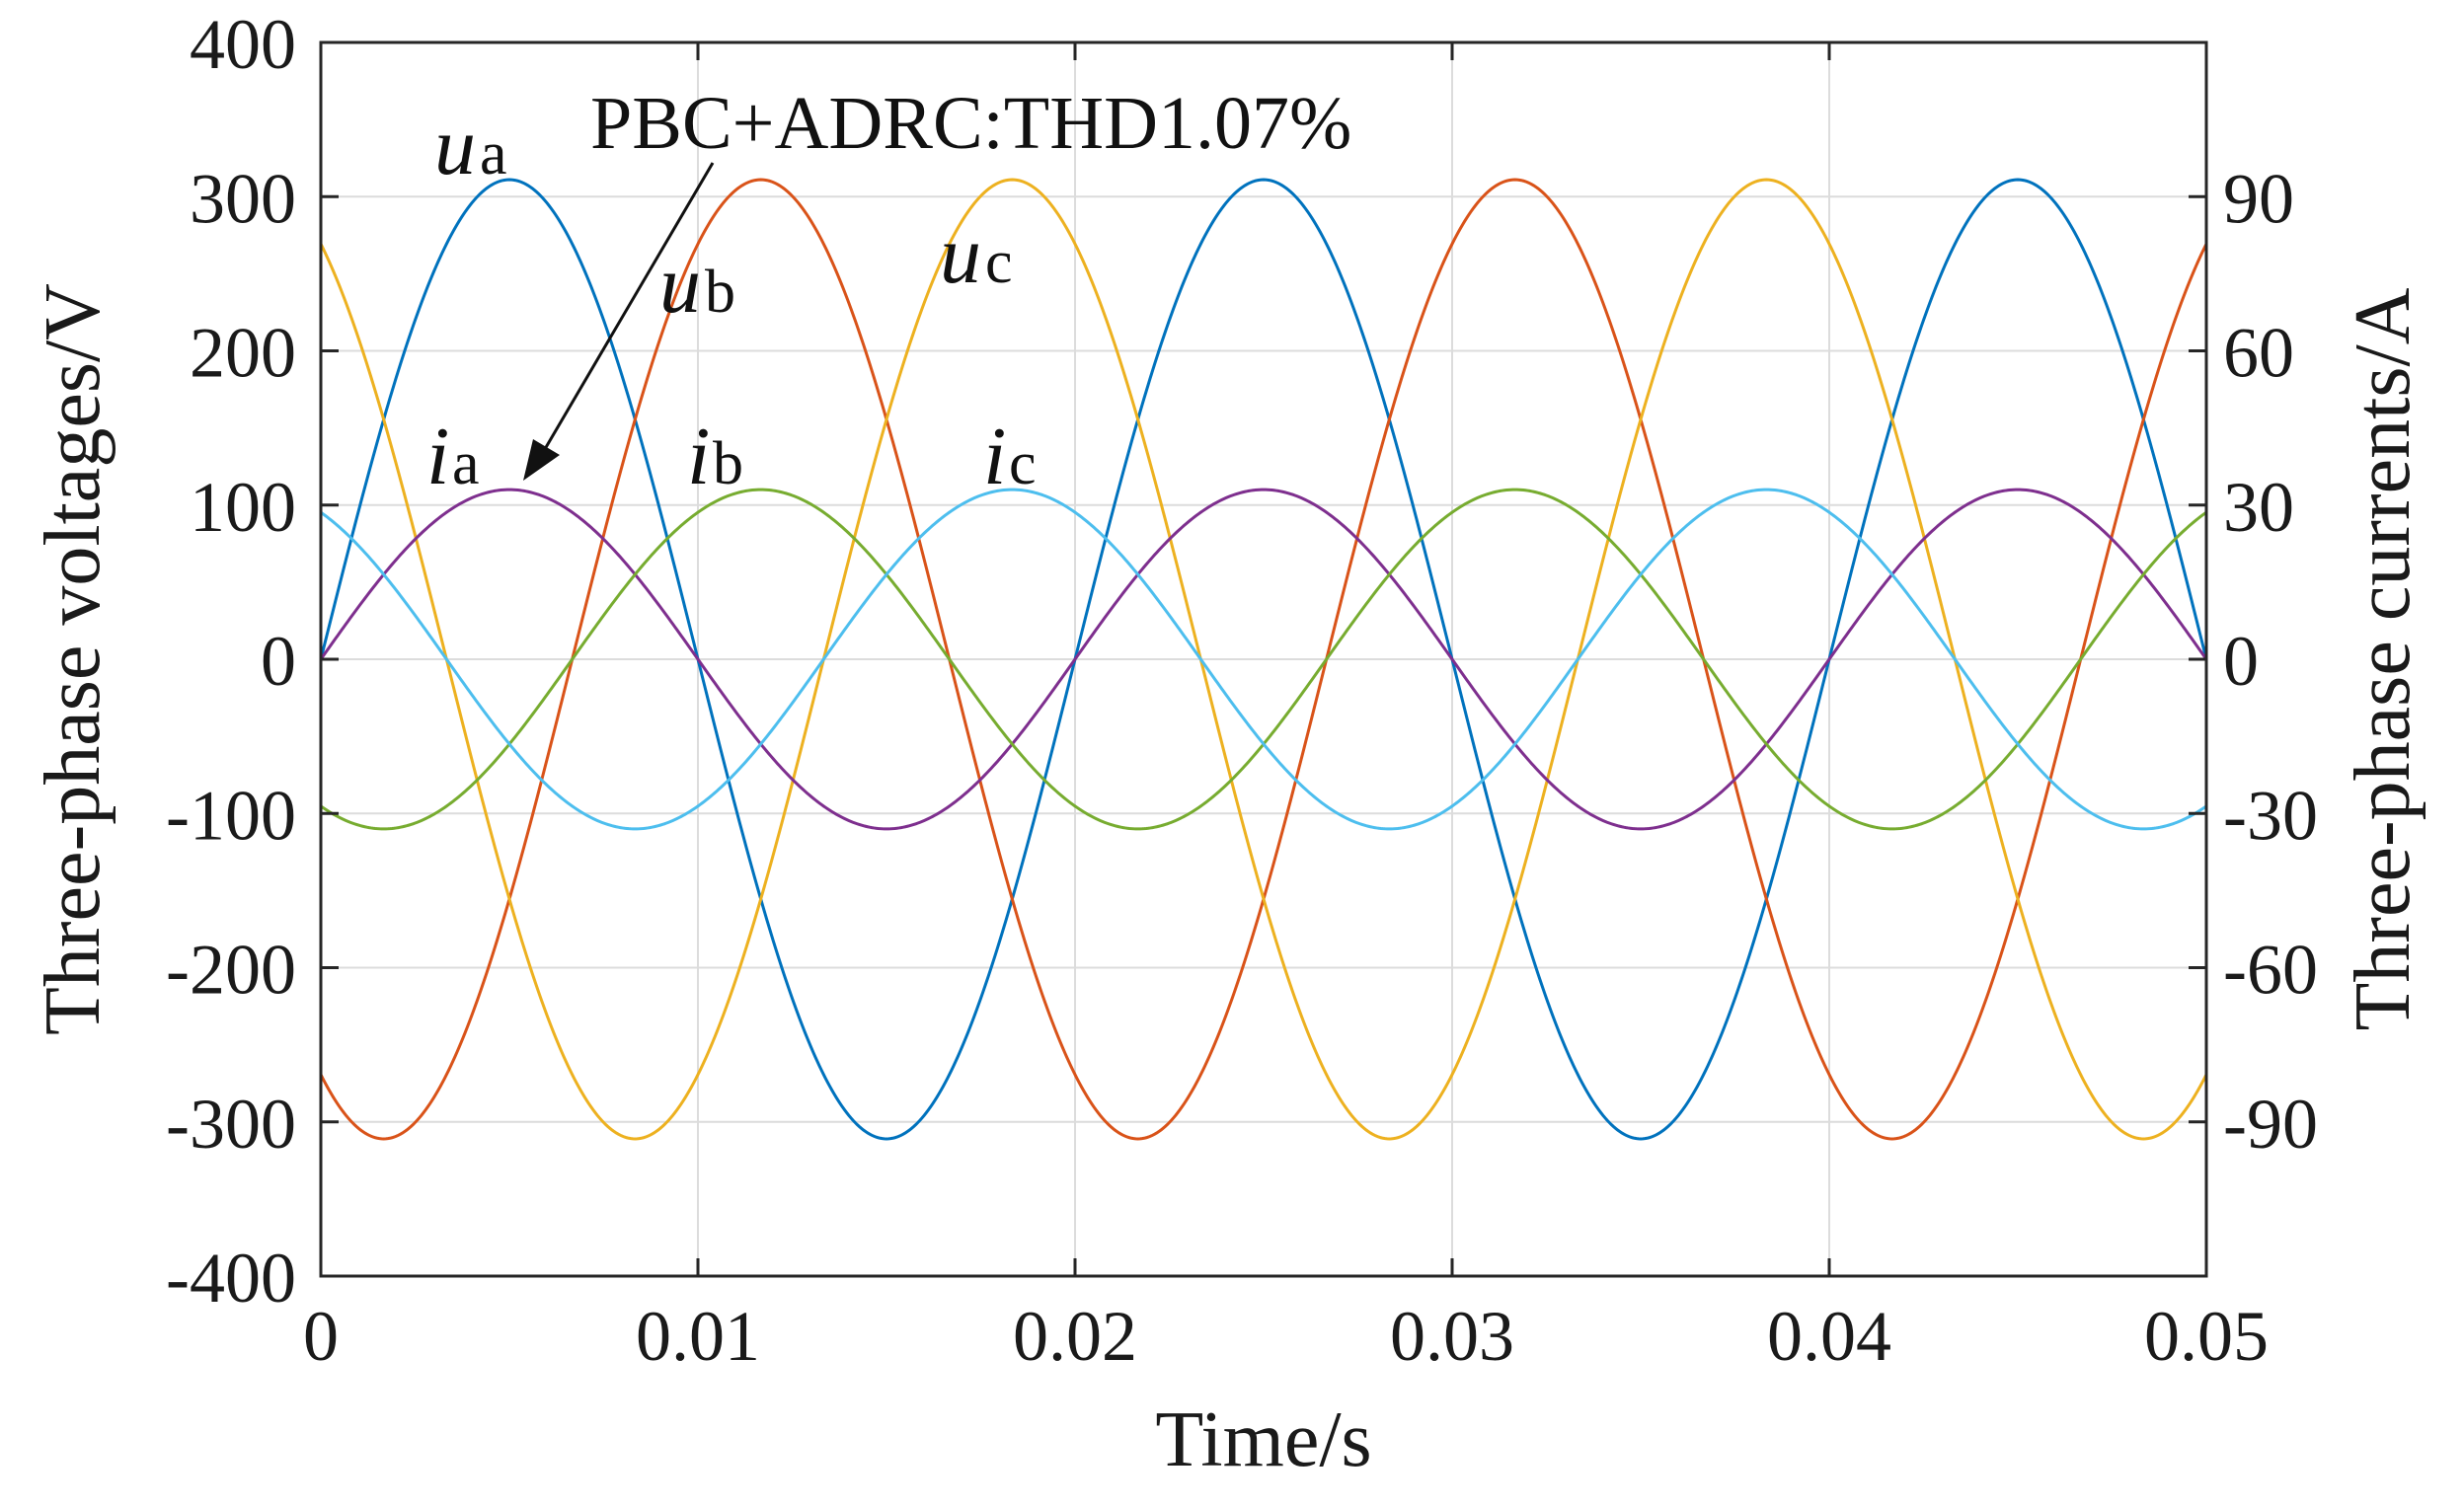  What do you see at coordinates (243, 353) in the screenshot?
I see `y-tick-label-left: 200` at bounding box center [243, 353].